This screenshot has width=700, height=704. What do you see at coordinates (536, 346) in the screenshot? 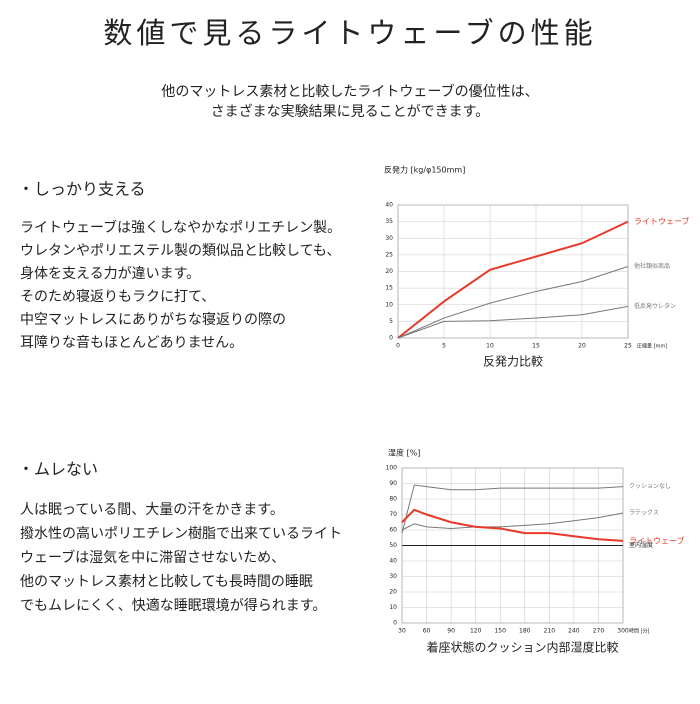
I see `x-tick-label: 15` at bounding box center [536, 346].